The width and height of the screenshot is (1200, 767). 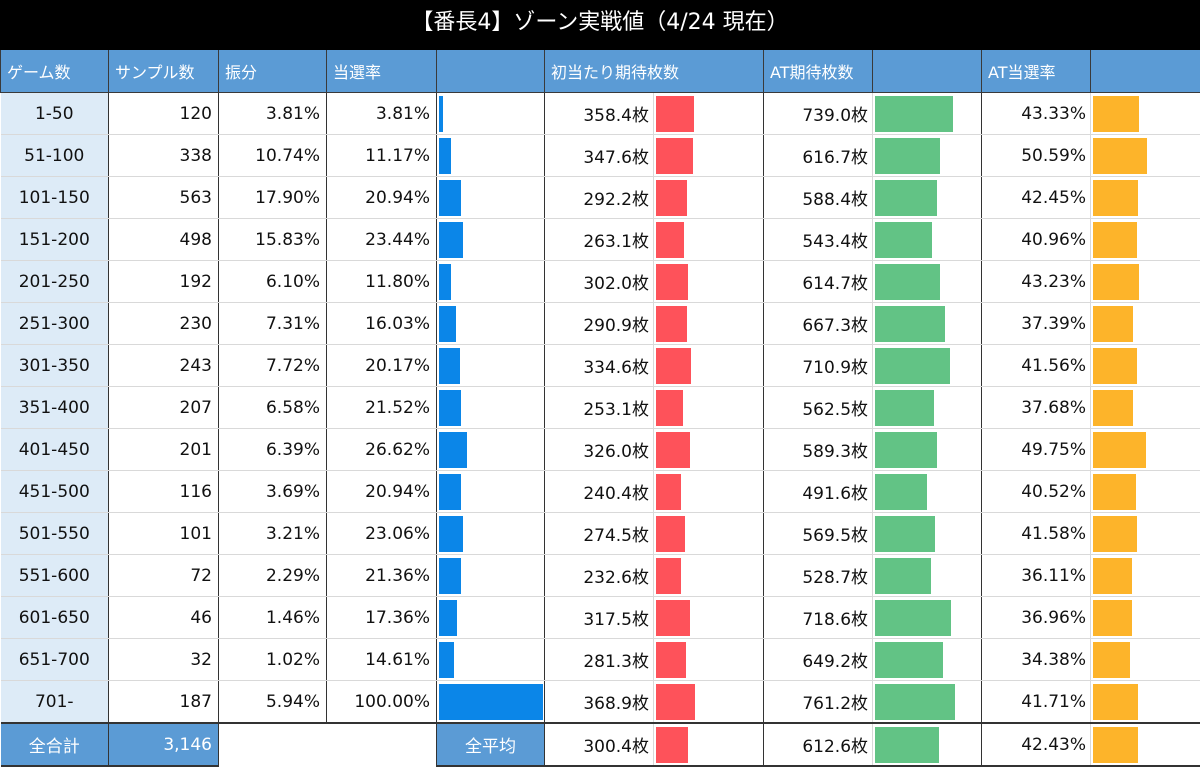 What do you see at coordinates (600, 71) in the screenshot?
I see `header-row: ゲーム数 サンプル数 振分 当選率 初当たり期待枚数 AT期待枚数 AT当選率` at bounding box center [600, 71].